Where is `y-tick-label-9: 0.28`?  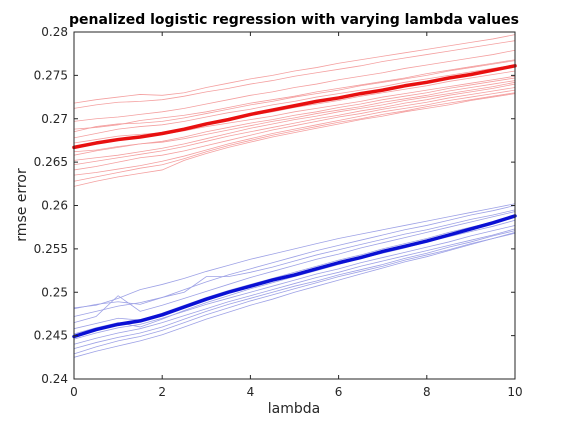 y-tick-label-9: 0.28 is located at coordinates (54, 32).